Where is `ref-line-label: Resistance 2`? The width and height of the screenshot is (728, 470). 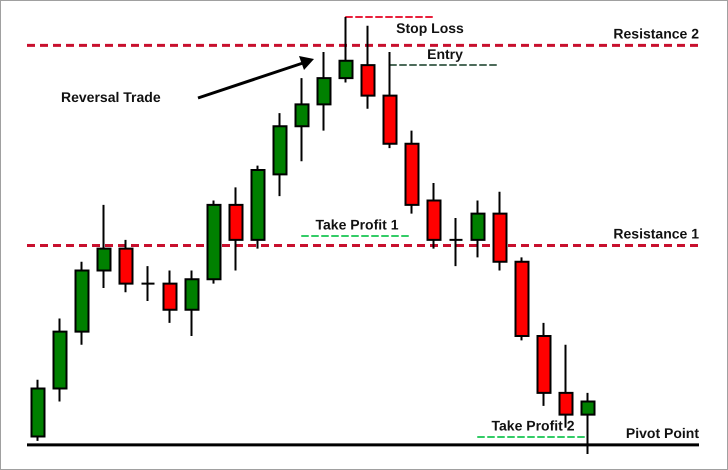
ref-line-label: Resistance 2 is located at coordinates (656, 33).